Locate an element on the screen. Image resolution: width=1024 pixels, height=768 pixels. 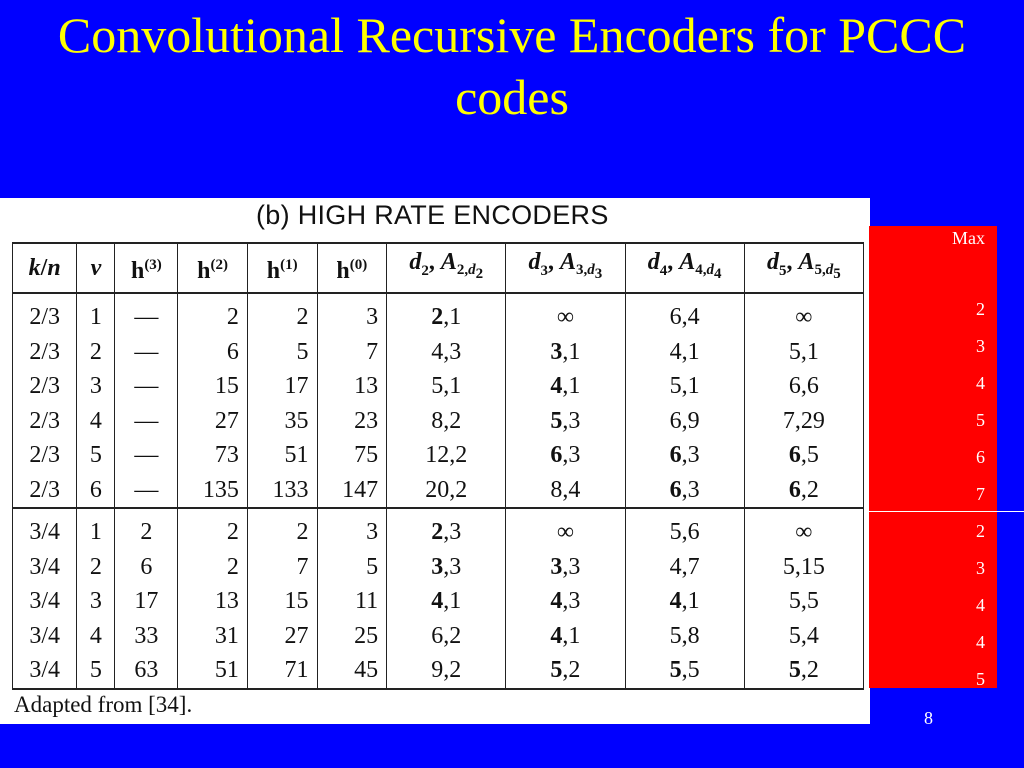
distance-value: 5,1 is located at coordinates (446, 386).